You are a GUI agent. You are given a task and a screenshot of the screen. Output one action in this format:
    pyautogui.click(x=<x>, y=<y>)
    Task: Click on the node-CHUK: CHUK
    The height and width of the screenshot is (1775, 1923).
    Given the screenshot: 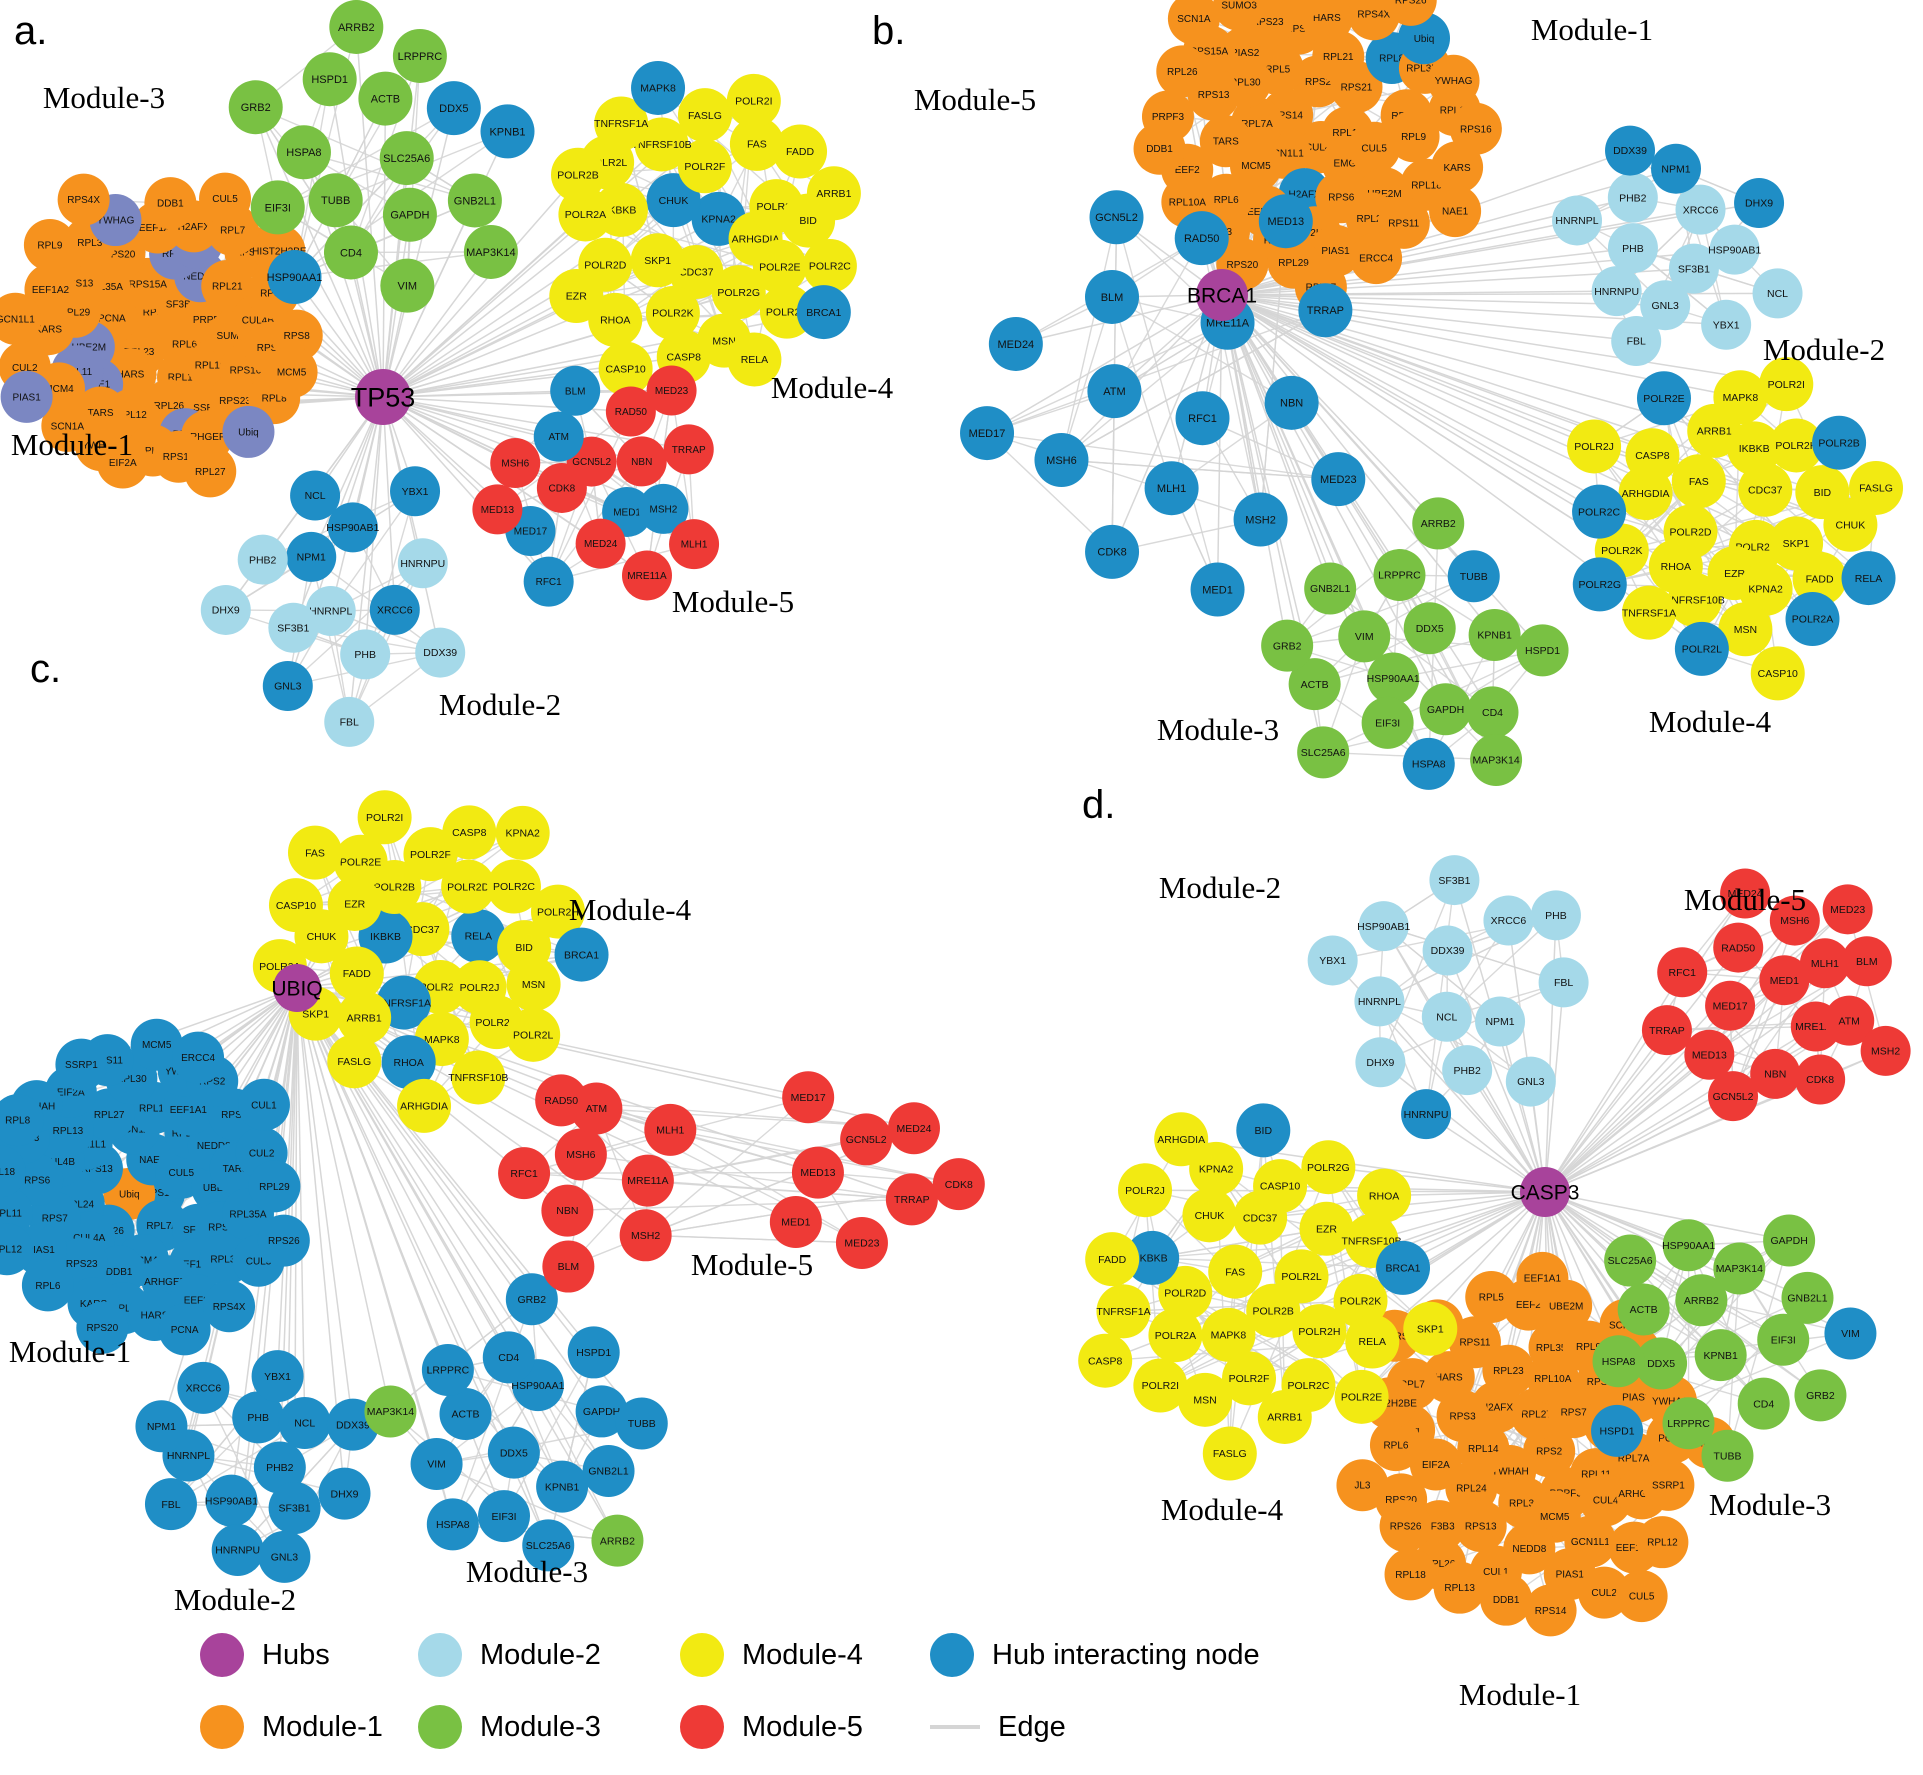 What is the action you would take?
    pyautogui.click(x=1209, y=1215)
    